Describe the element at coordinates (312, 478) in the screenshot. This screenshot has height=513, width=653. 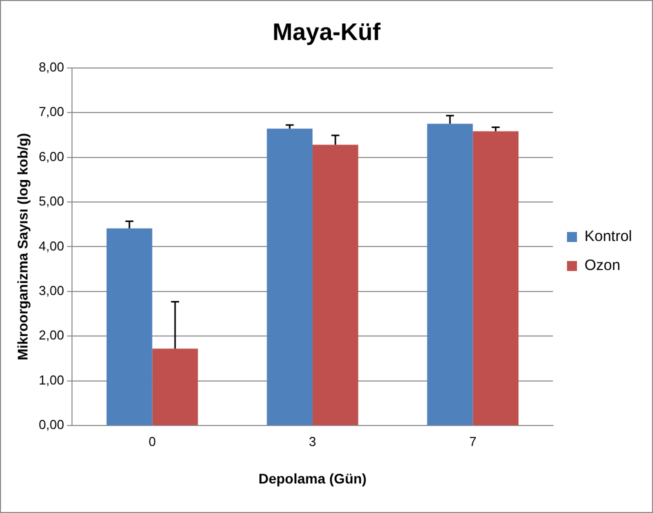
I see `x-axis-title: Depolama (Gün)` at that location.